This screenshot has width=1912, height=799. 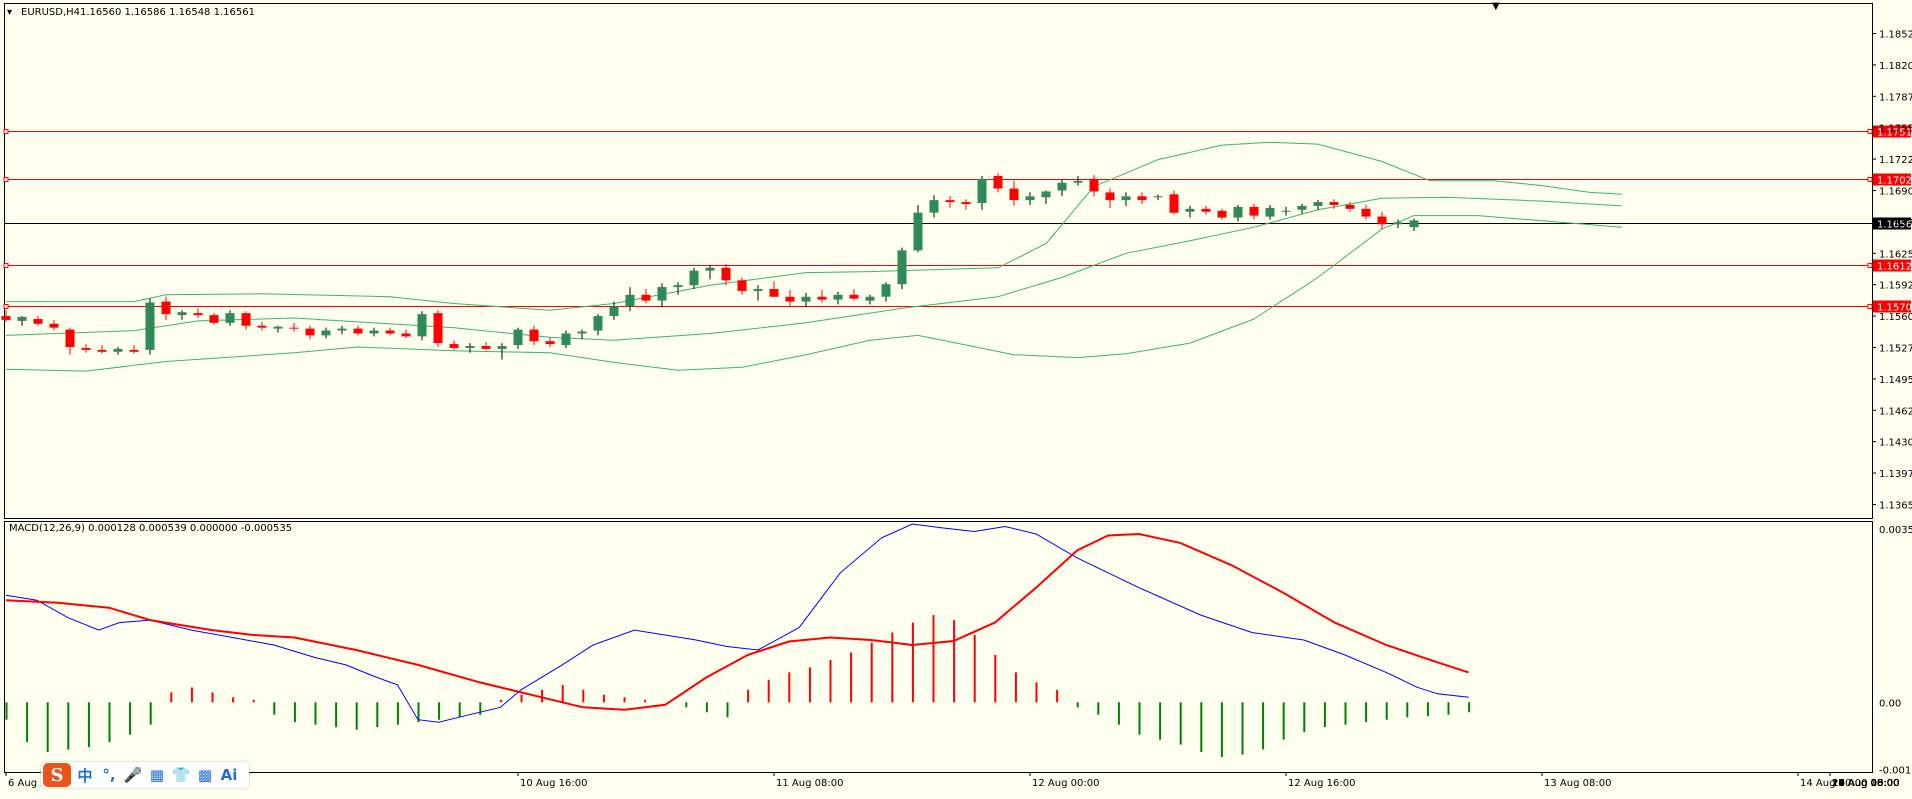 What do you see at coordinates (1895, 317) in the screenshot?
I see `price-tick-label: 1.15600` at bounding box center [1895, 317].